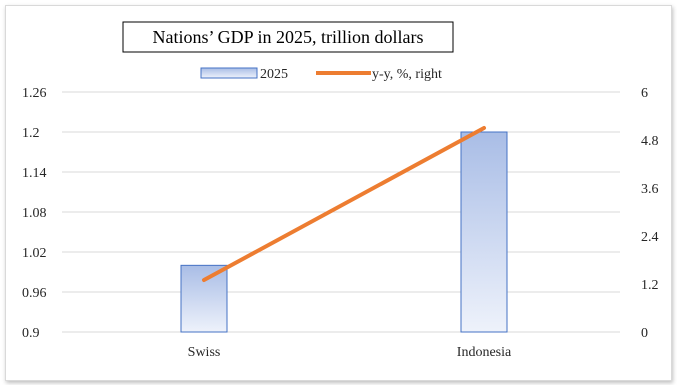  I want to click on right-tick-label: 1.2, so click(650, 285).